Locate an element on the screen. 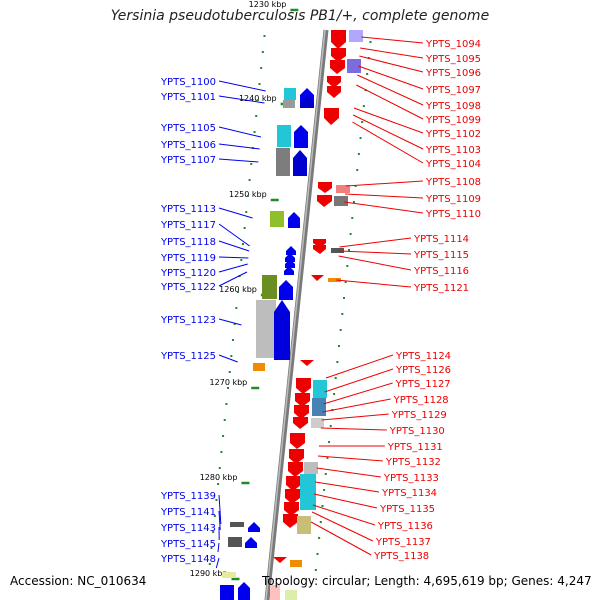 The height and width of the screenshot is (600, 600). gene-label: YPTS_1145 is located at coordinates (188, 544).